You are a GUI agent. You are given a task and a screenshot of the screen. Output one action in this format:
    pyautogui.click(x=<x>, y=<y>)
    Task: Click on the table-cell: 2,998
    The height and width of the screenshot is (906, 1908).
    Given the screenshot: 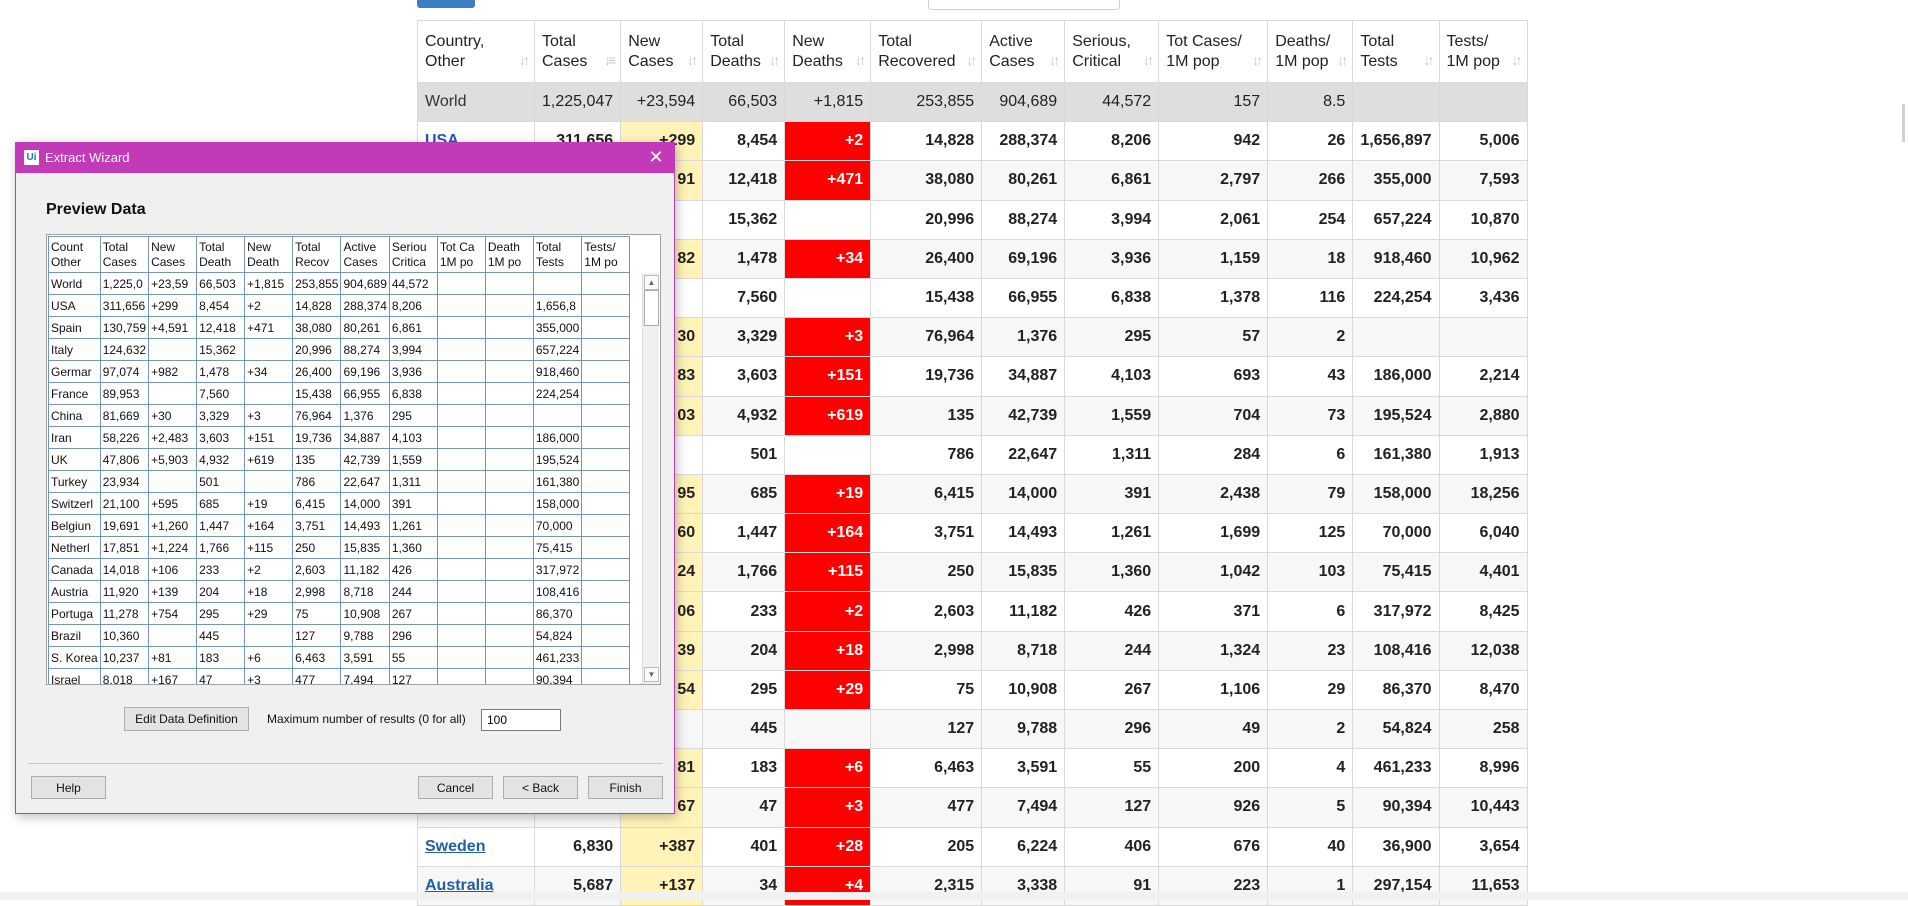 What is the action you would take?
    pyautogui.click(x=926, y=650)
    